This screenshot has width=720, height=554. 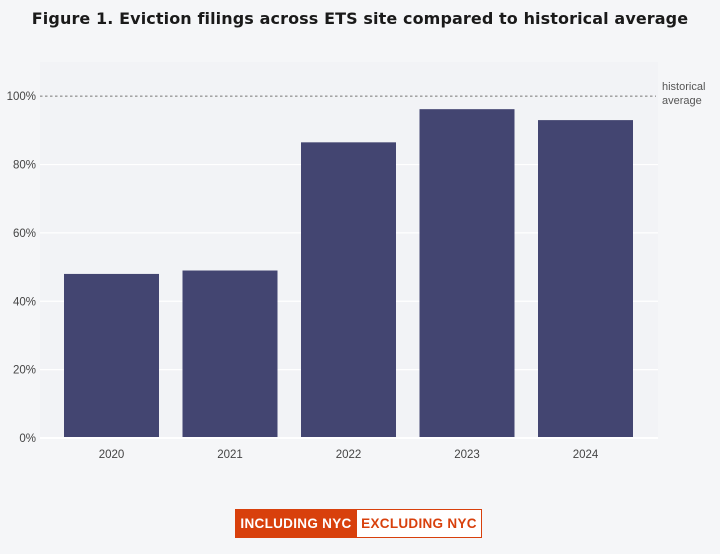 What do you see at coordinates (24, 234) in the screenshot?
I see `y-tick-label: 60%` at bounding box center [24, 234].